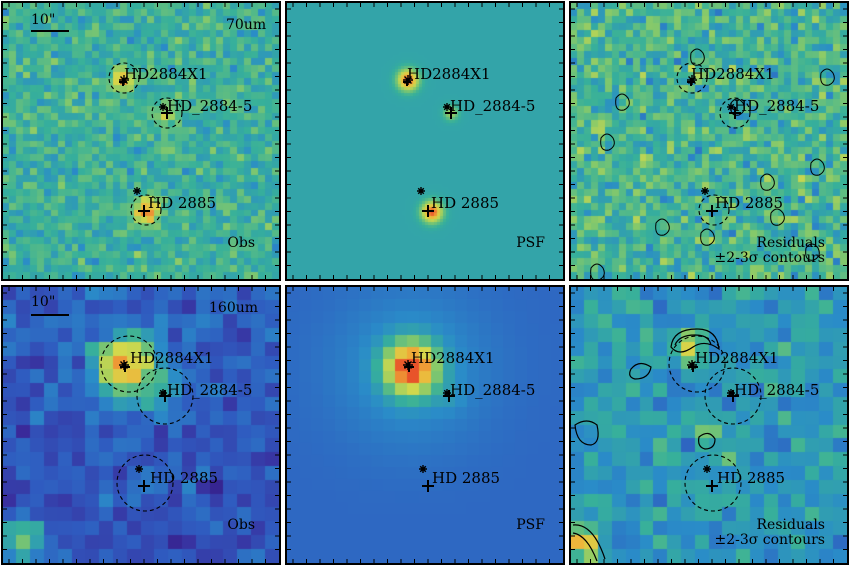 This screenshot has height=566, width=850. Describe the element at coordinates (246, 25) in the screenshot. I see `band-label: 70um` at that location.